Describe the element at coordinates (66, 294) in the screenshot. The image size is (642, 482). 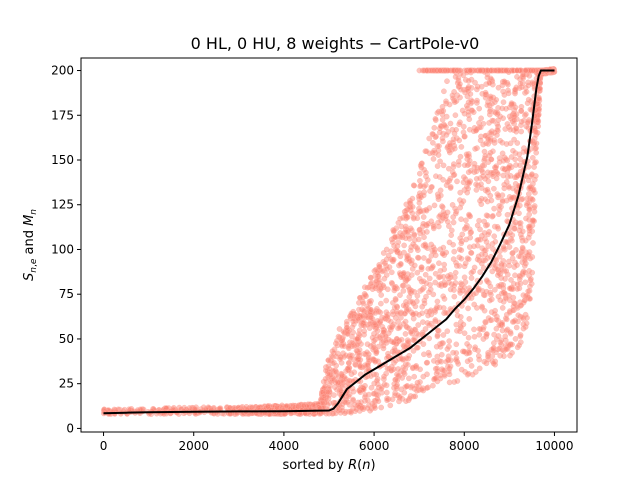
I see `y-tick-label: 75` at that location.